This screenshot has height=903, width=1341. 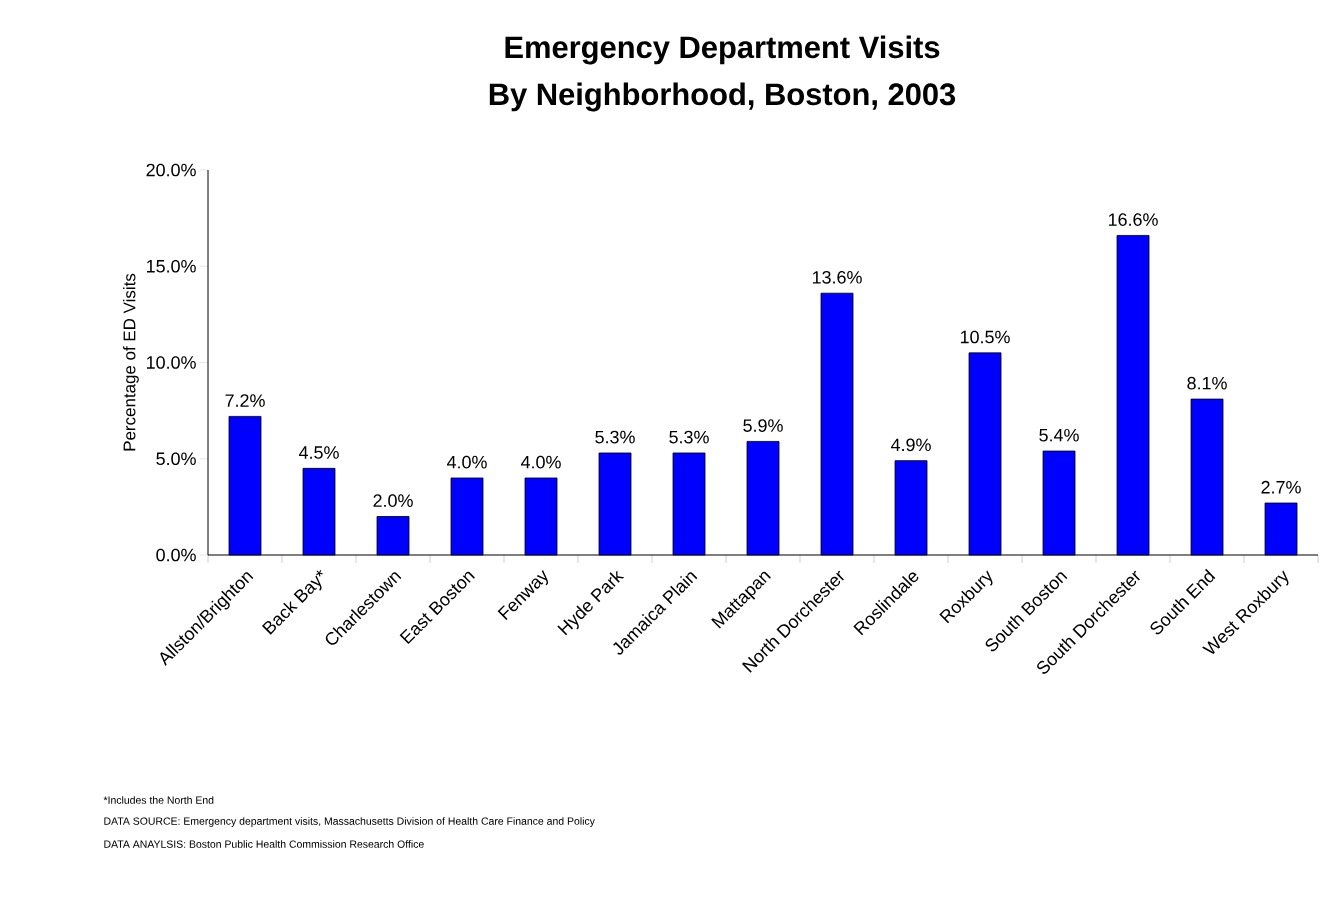 I want to click on data-label: 4.5%, so click(x=318, y=452).